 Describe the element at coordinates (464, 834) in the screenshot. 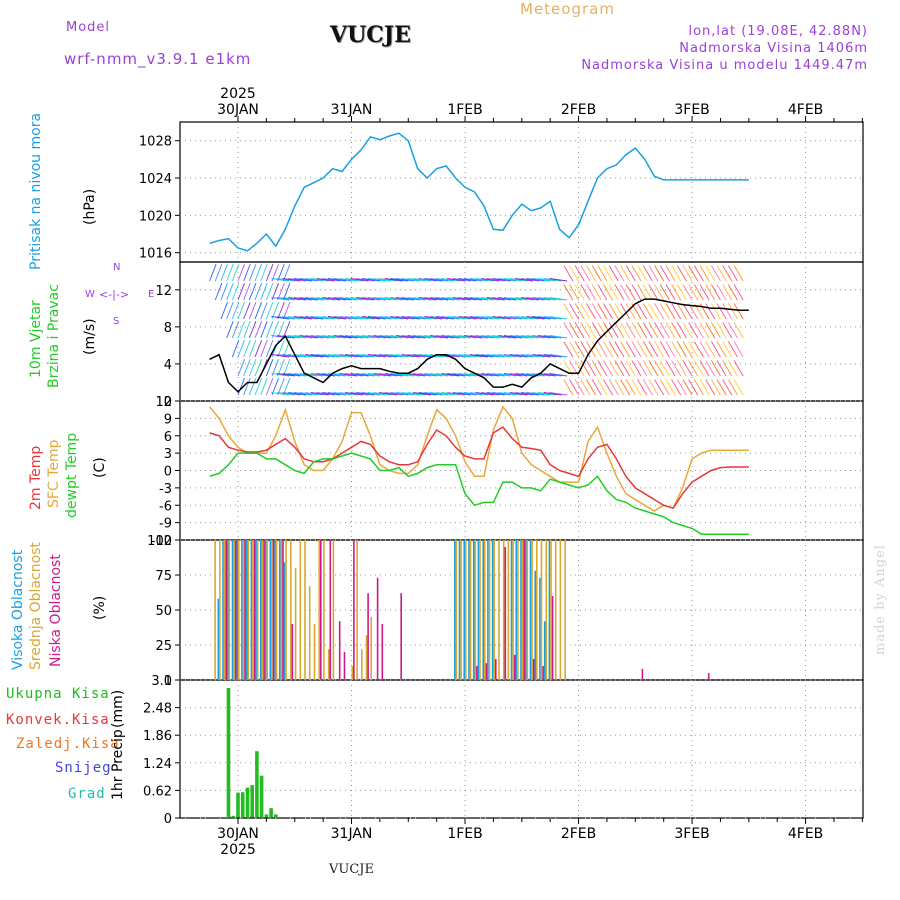

I see `date-label-bottom: 1FEB` at that location.